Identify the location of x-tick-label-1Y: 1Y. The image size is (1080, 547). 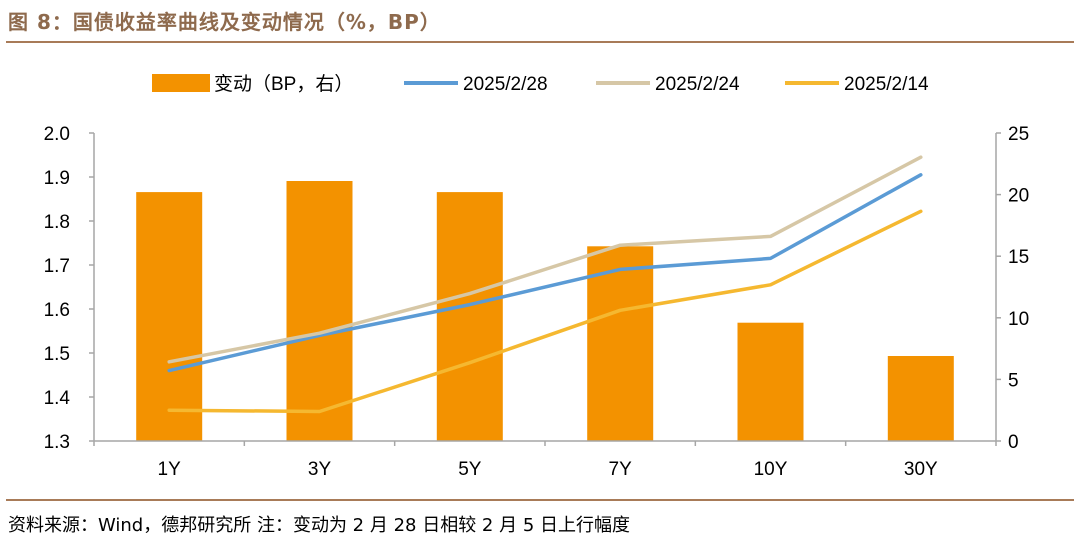
(170, 469).